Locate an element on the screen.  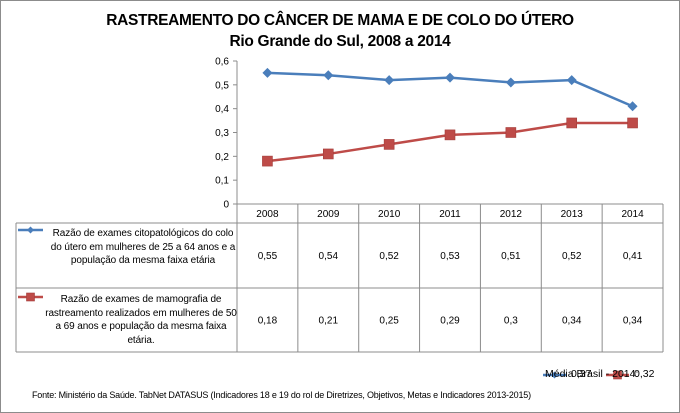
legend-key-mamografia-marker is located at coordinates (30, 297).